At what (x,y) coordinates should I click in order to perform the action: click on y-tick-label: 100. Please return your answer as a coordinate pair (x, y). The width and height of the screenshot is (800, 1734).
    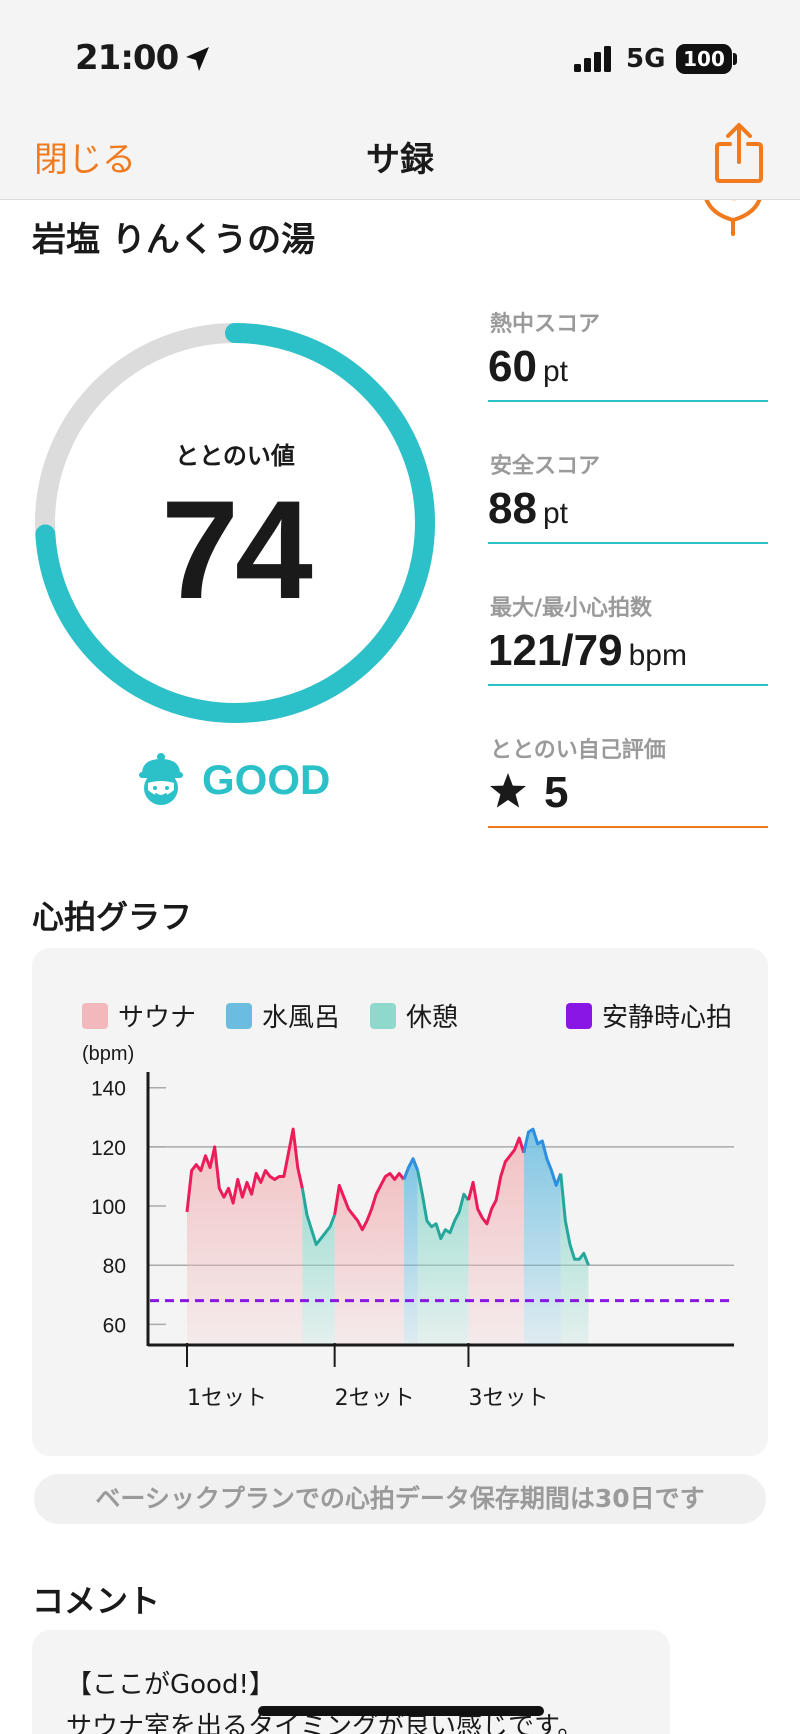
    Looking at the image, I should click on (108, 1207).